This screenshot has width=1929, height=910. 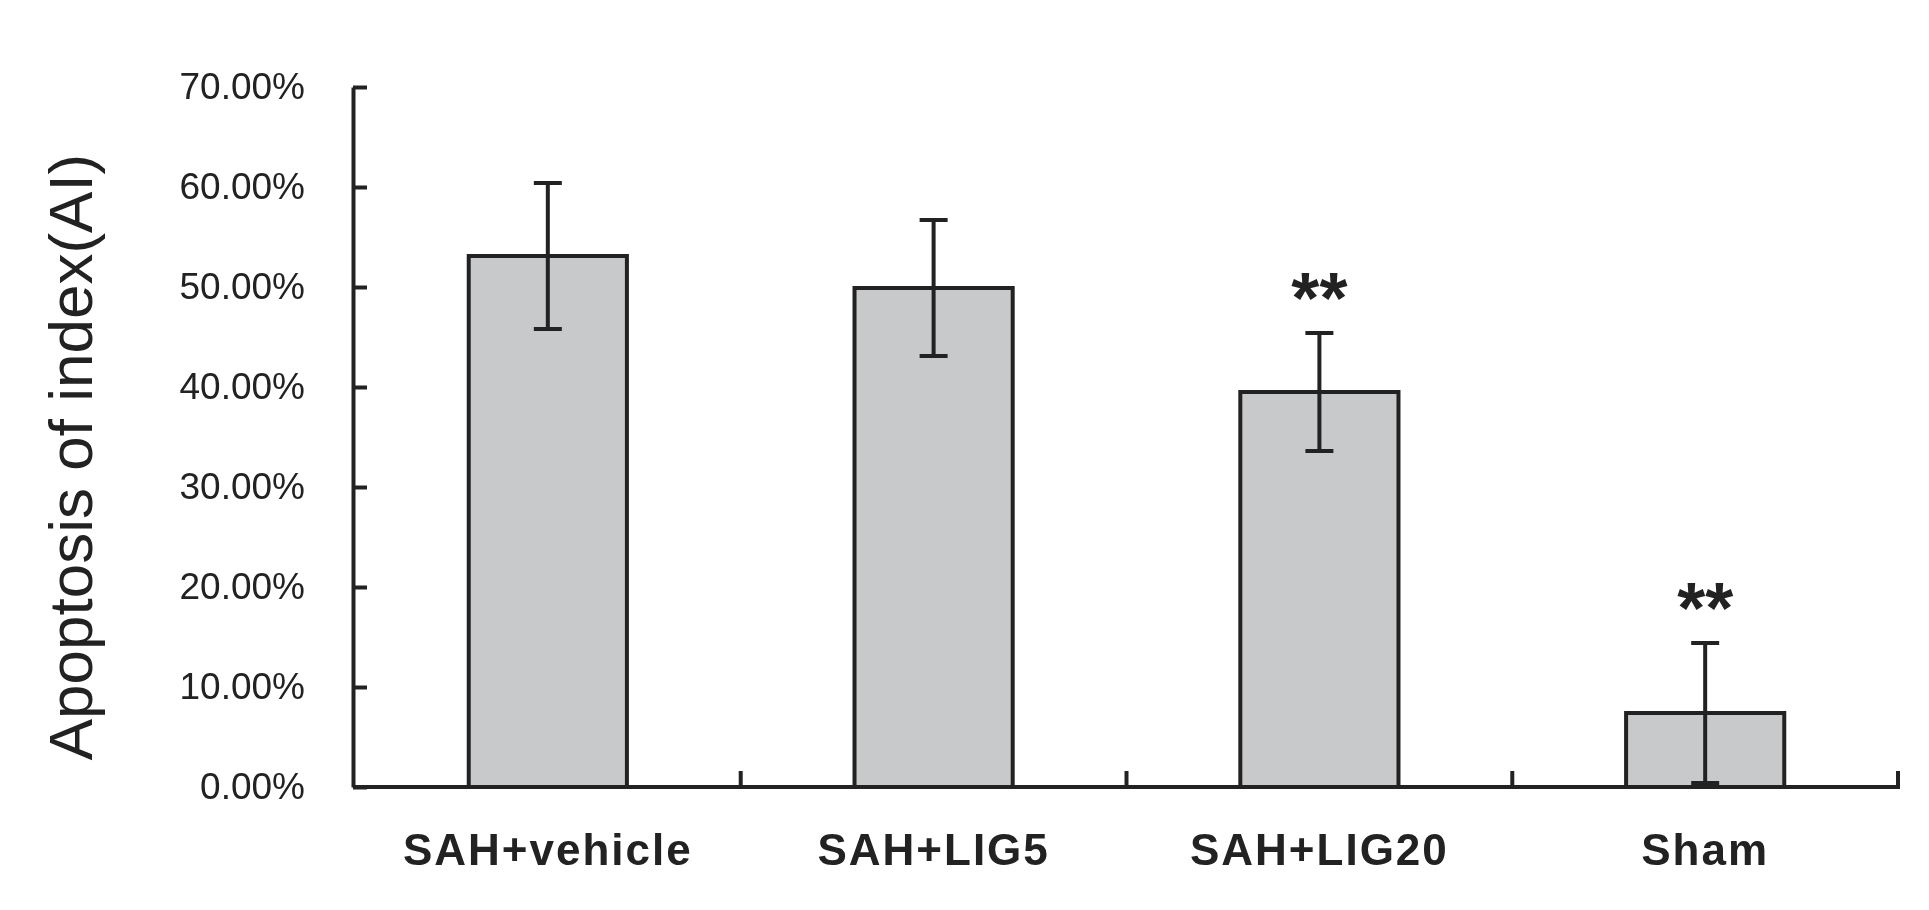 I want to click on x-tick-label: SAH+vehicle, so click(x=547, y=849).